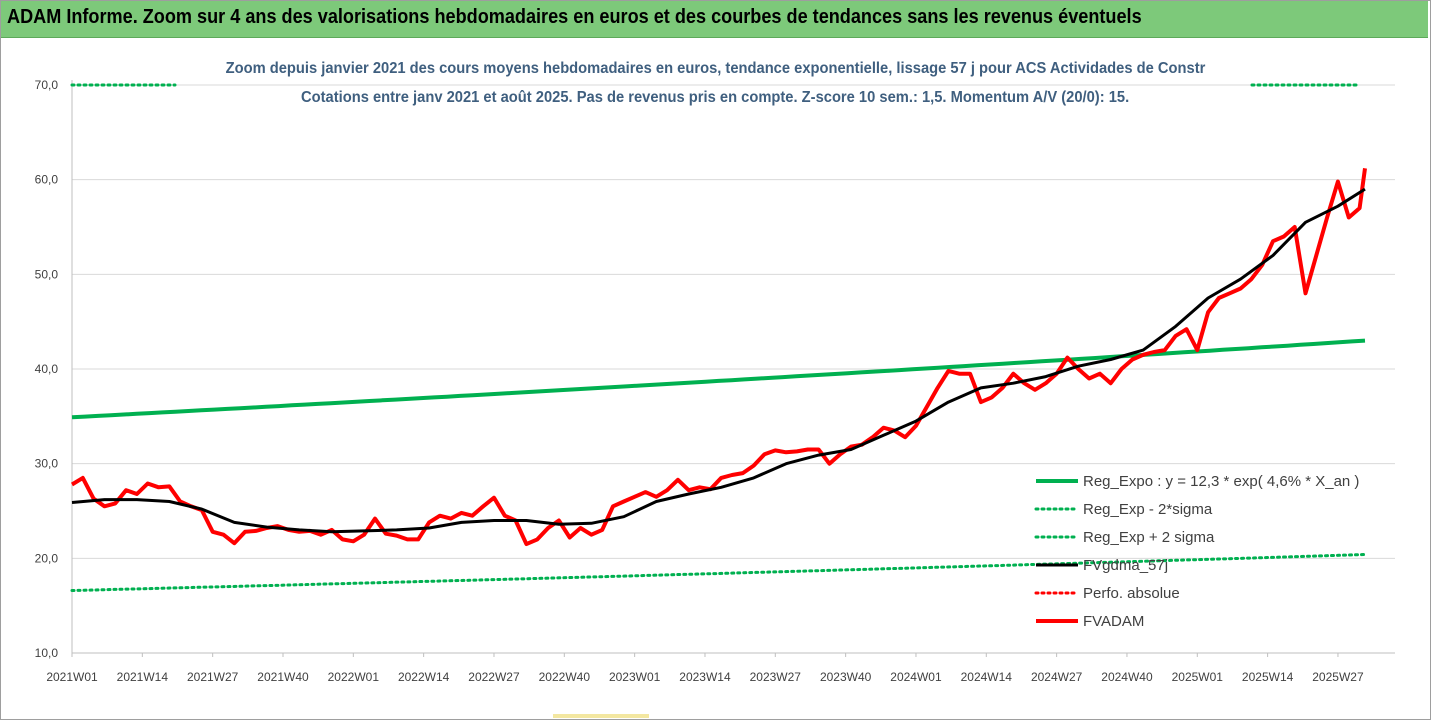 The image size is (1431, 720). Describe the element at coordinates (1127, 677) in the screenshot. I see `x-tick-label: 2024W40` at that location.